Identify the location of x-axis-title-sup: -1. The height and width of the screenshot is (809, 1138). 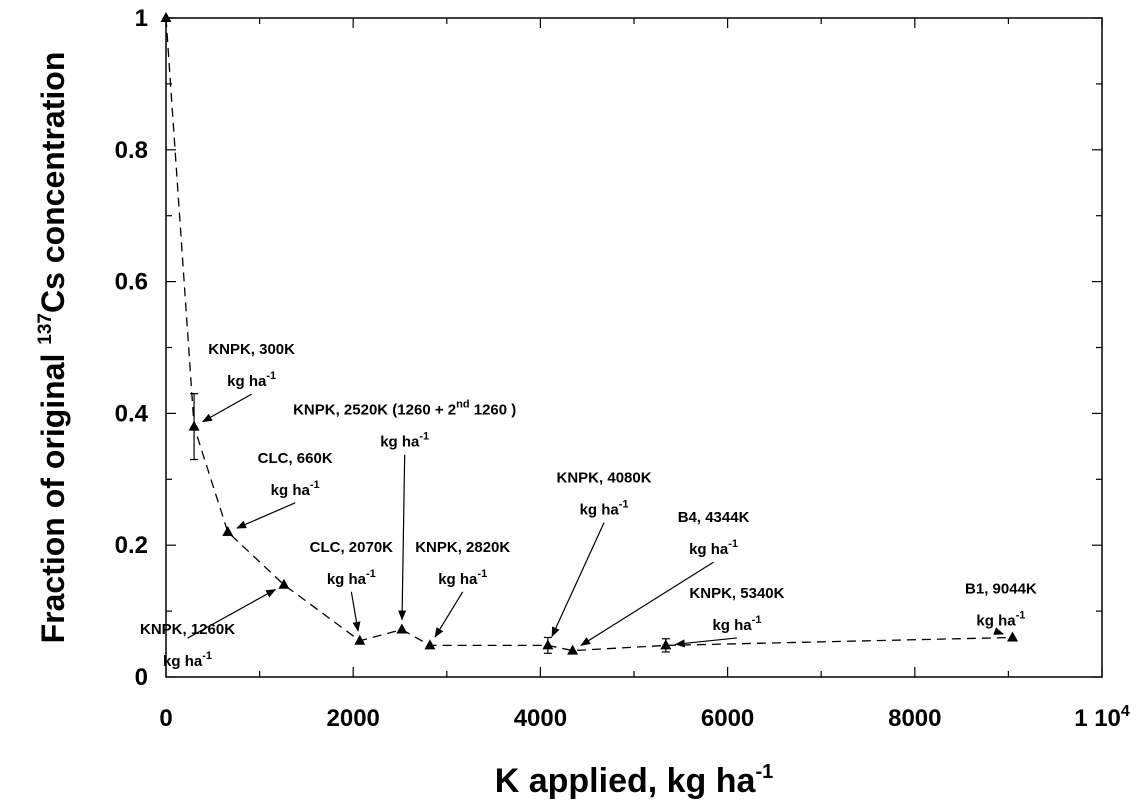
(764, 772).